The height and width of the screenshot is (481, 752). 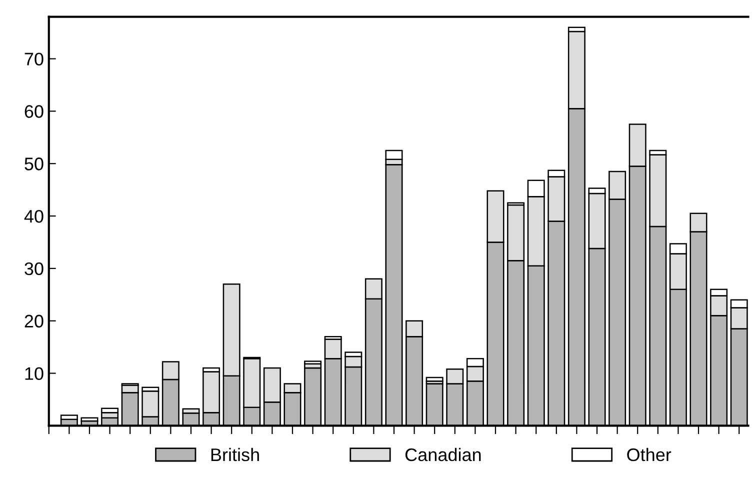 I want to click on y-tick-label: 70, so click(x=34, y=59).